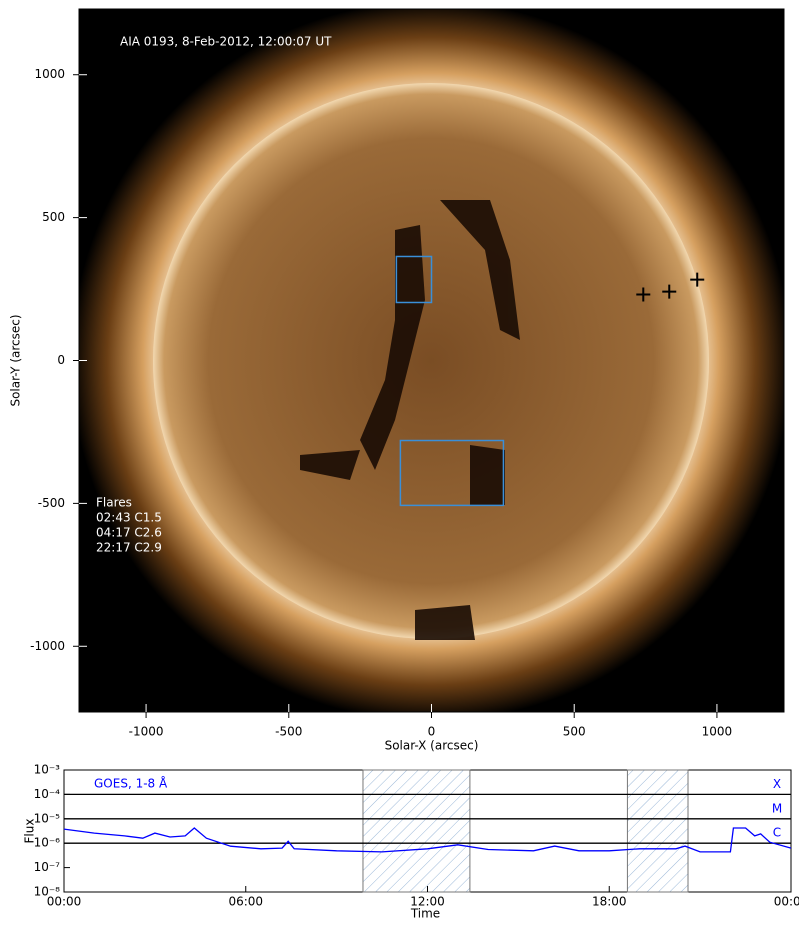 The height and width of the screenshot is (943, 799). I want to click on y-tick-label: 10⁻⁵, so click(47, 818).